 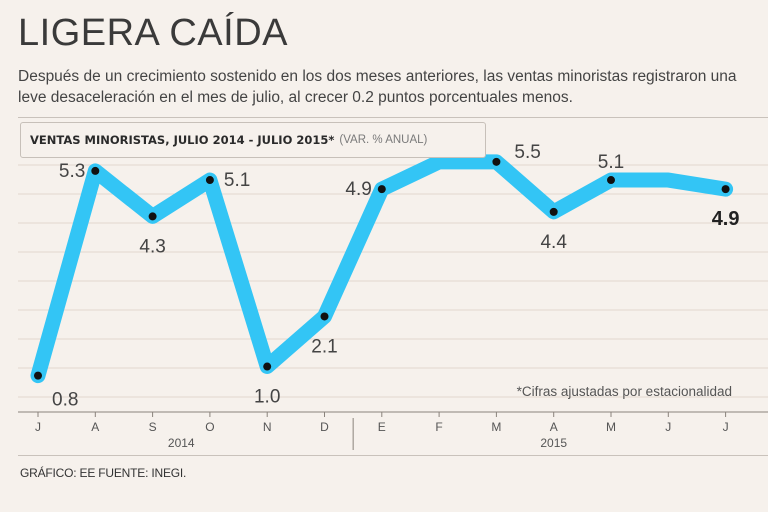 I want to click on x-axis: J A S O N D E F M A M J J 2014 2015, so click(x=393, y=430).